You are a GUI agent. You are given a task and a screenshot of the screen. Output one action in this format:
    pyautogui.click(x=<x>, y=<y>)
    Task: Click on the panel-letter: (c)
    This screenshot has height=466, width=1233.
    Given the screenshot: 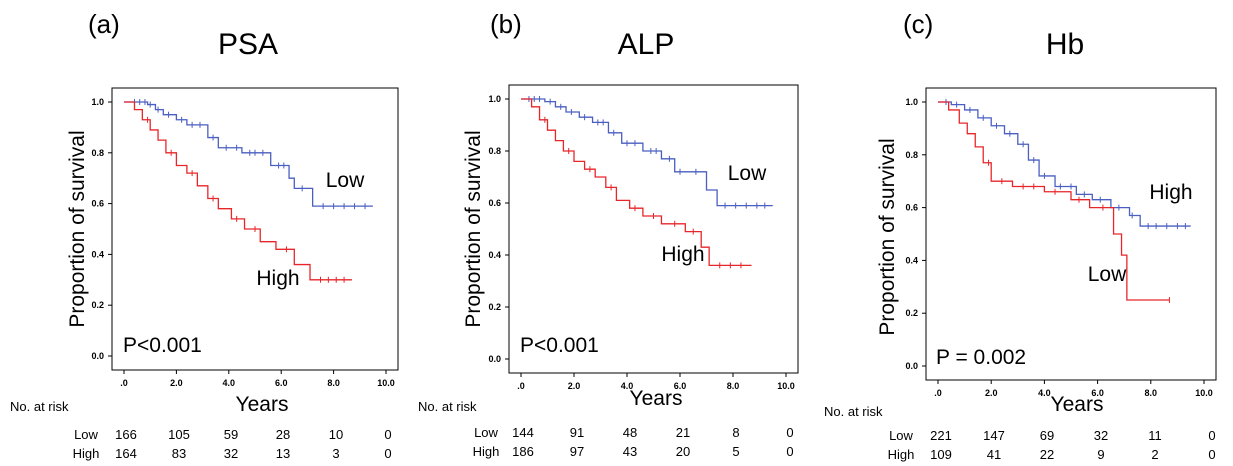 What is the action you would take?
    pyautogui.click(x=918, y=24)
    